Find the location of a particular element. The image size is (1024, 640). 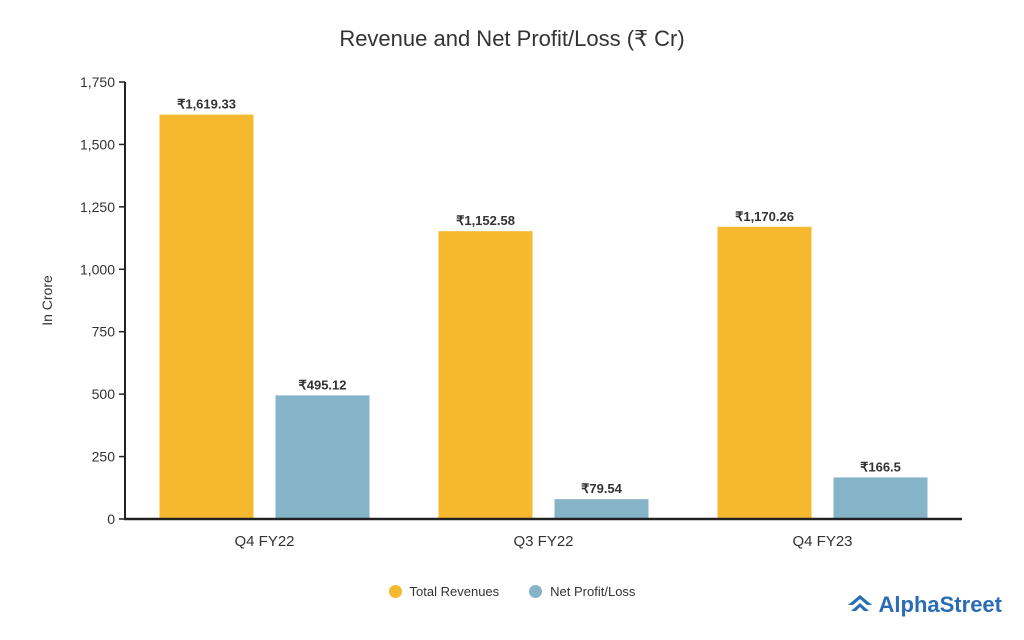

brand-logo: AlphaStreet is located at coordinates (924, 605).